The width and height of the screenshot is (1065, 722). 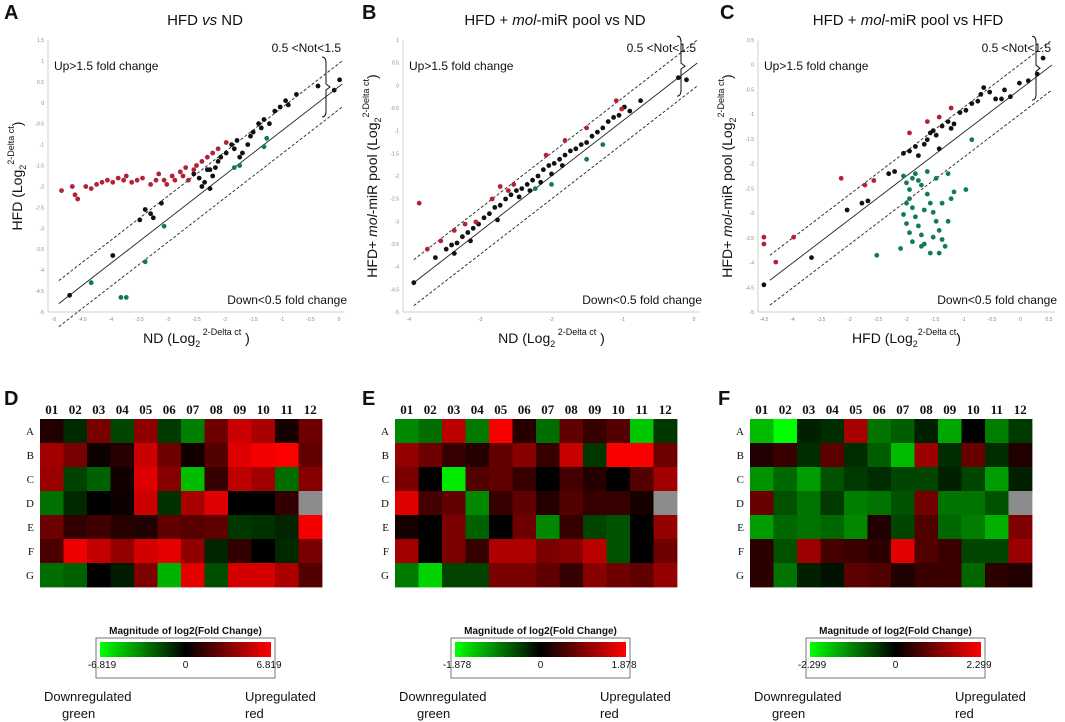 I want to click on legend-max: 1.878, so click(x=623, y=665).